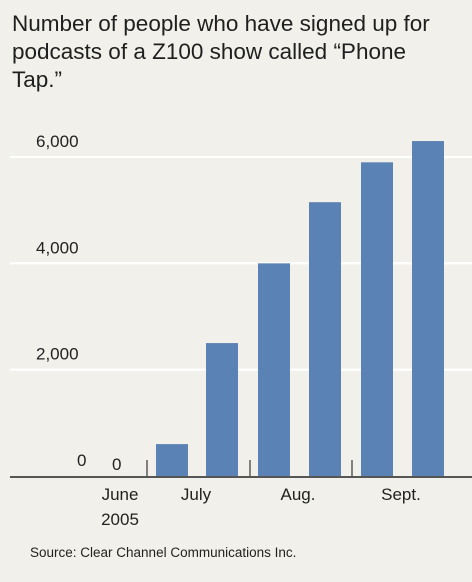 The image size is (472, 582). Describe the element at coordinates (196, 494) in the screenshot. I see `x-tick-label-1-0: July` at that location.